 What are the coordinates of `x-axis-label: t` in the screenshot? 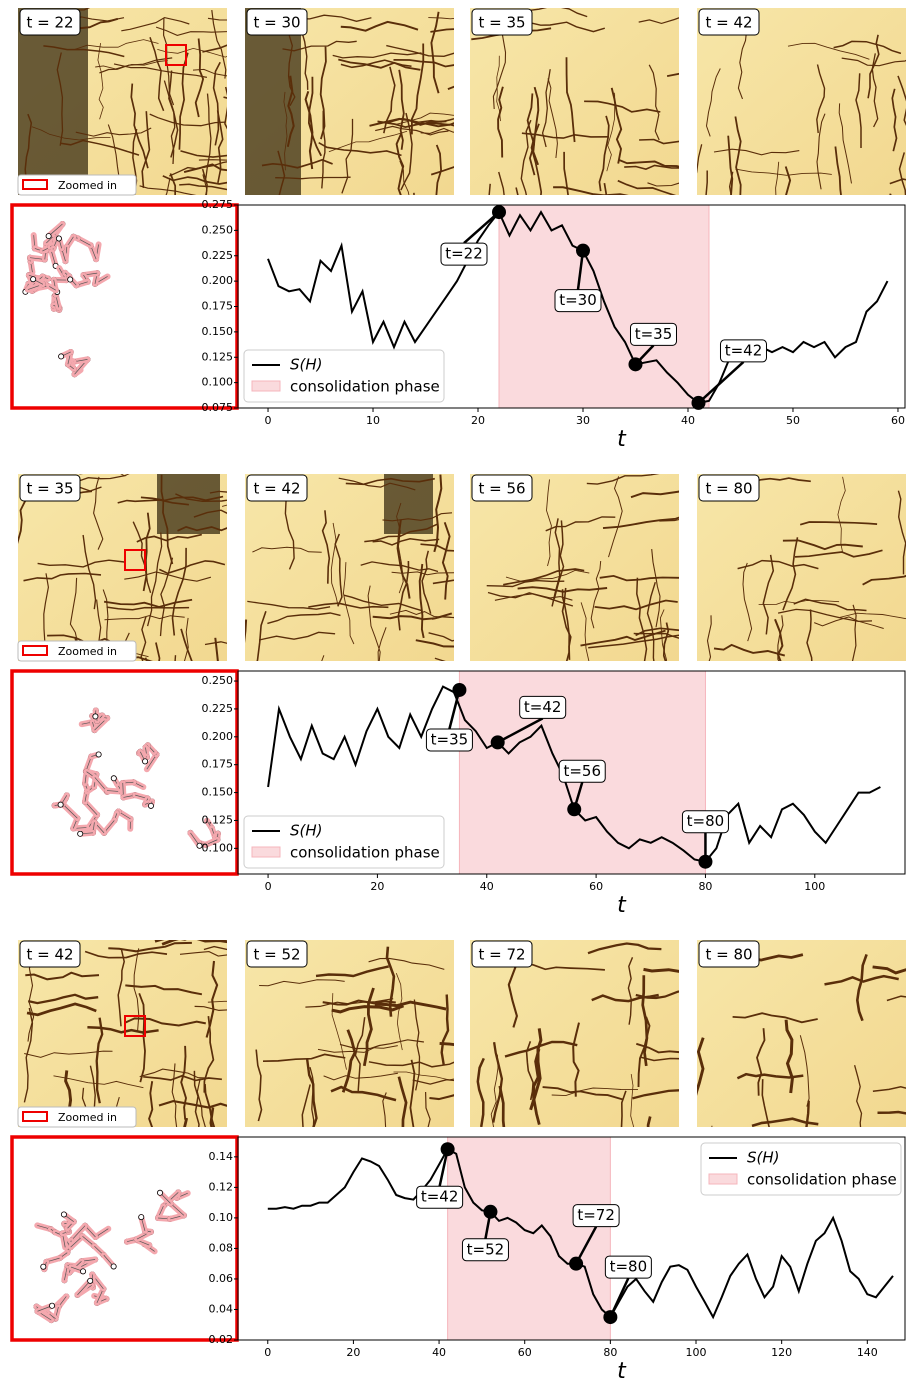 It's located at (622, 439).